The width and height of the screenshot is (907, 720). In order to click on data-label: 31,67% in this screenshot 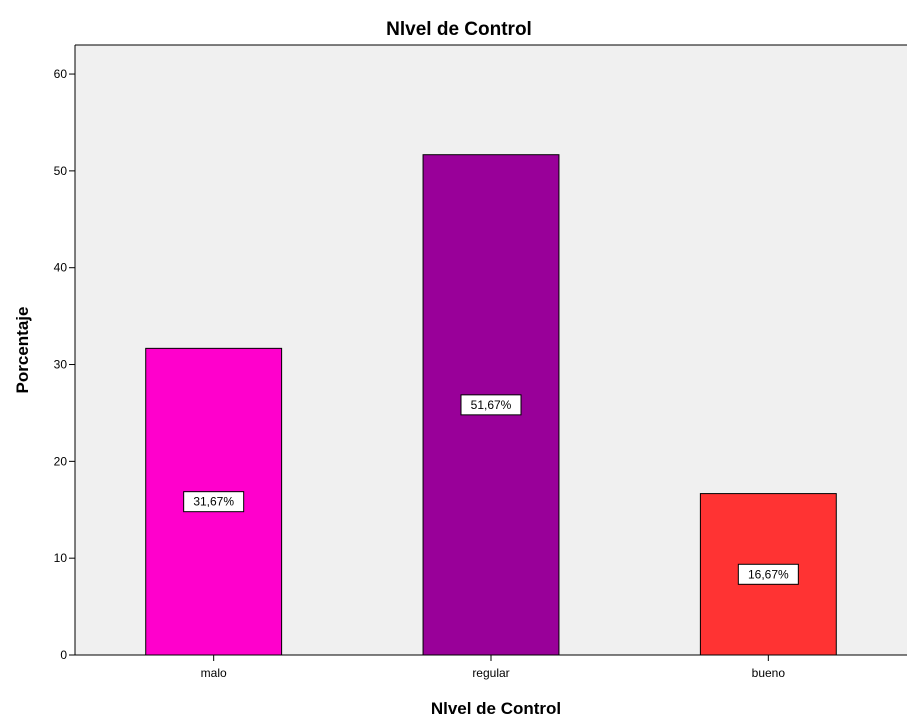, I will do `click(213, 502)`.